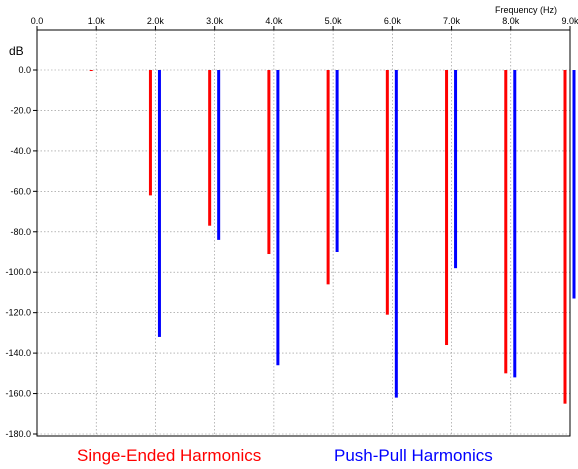 This screenshot has width=578, height=469. What do you see at coordinates (18, 313) in the screenshot?
I see `y-tick-label: -120.0` at bounding box center [18, 313].